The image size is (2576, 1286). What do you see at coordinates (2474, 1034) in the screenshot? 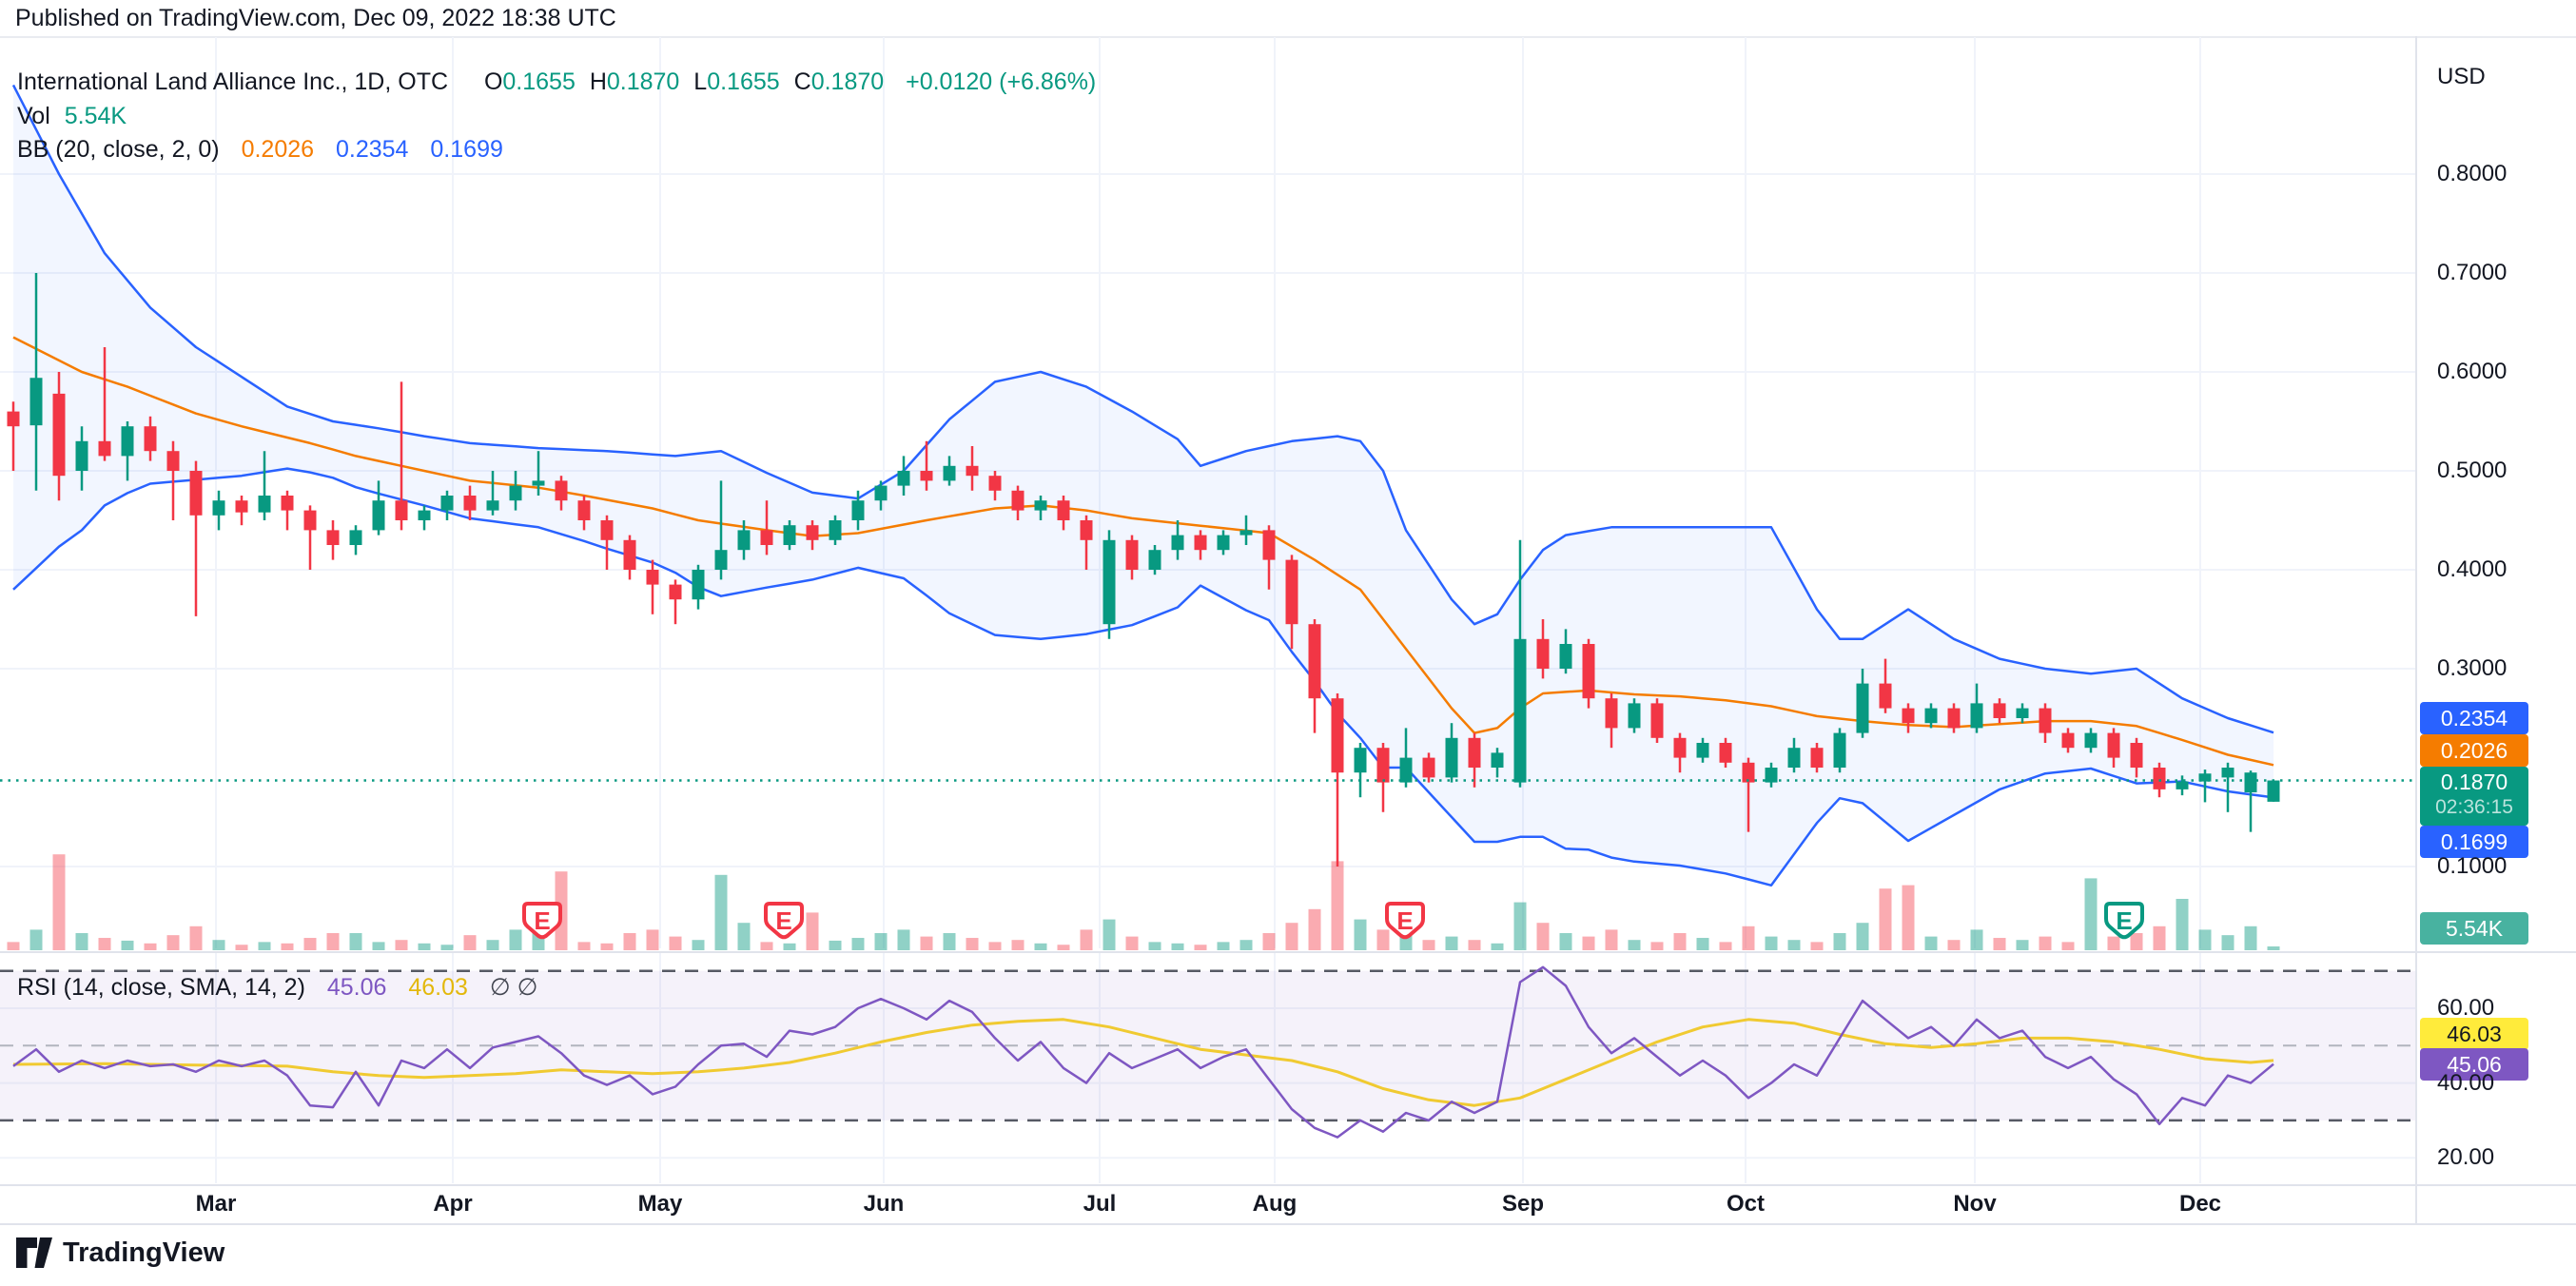
I see `rsi-sma-badge: 46.03` at bounding box center [2474, 1034].